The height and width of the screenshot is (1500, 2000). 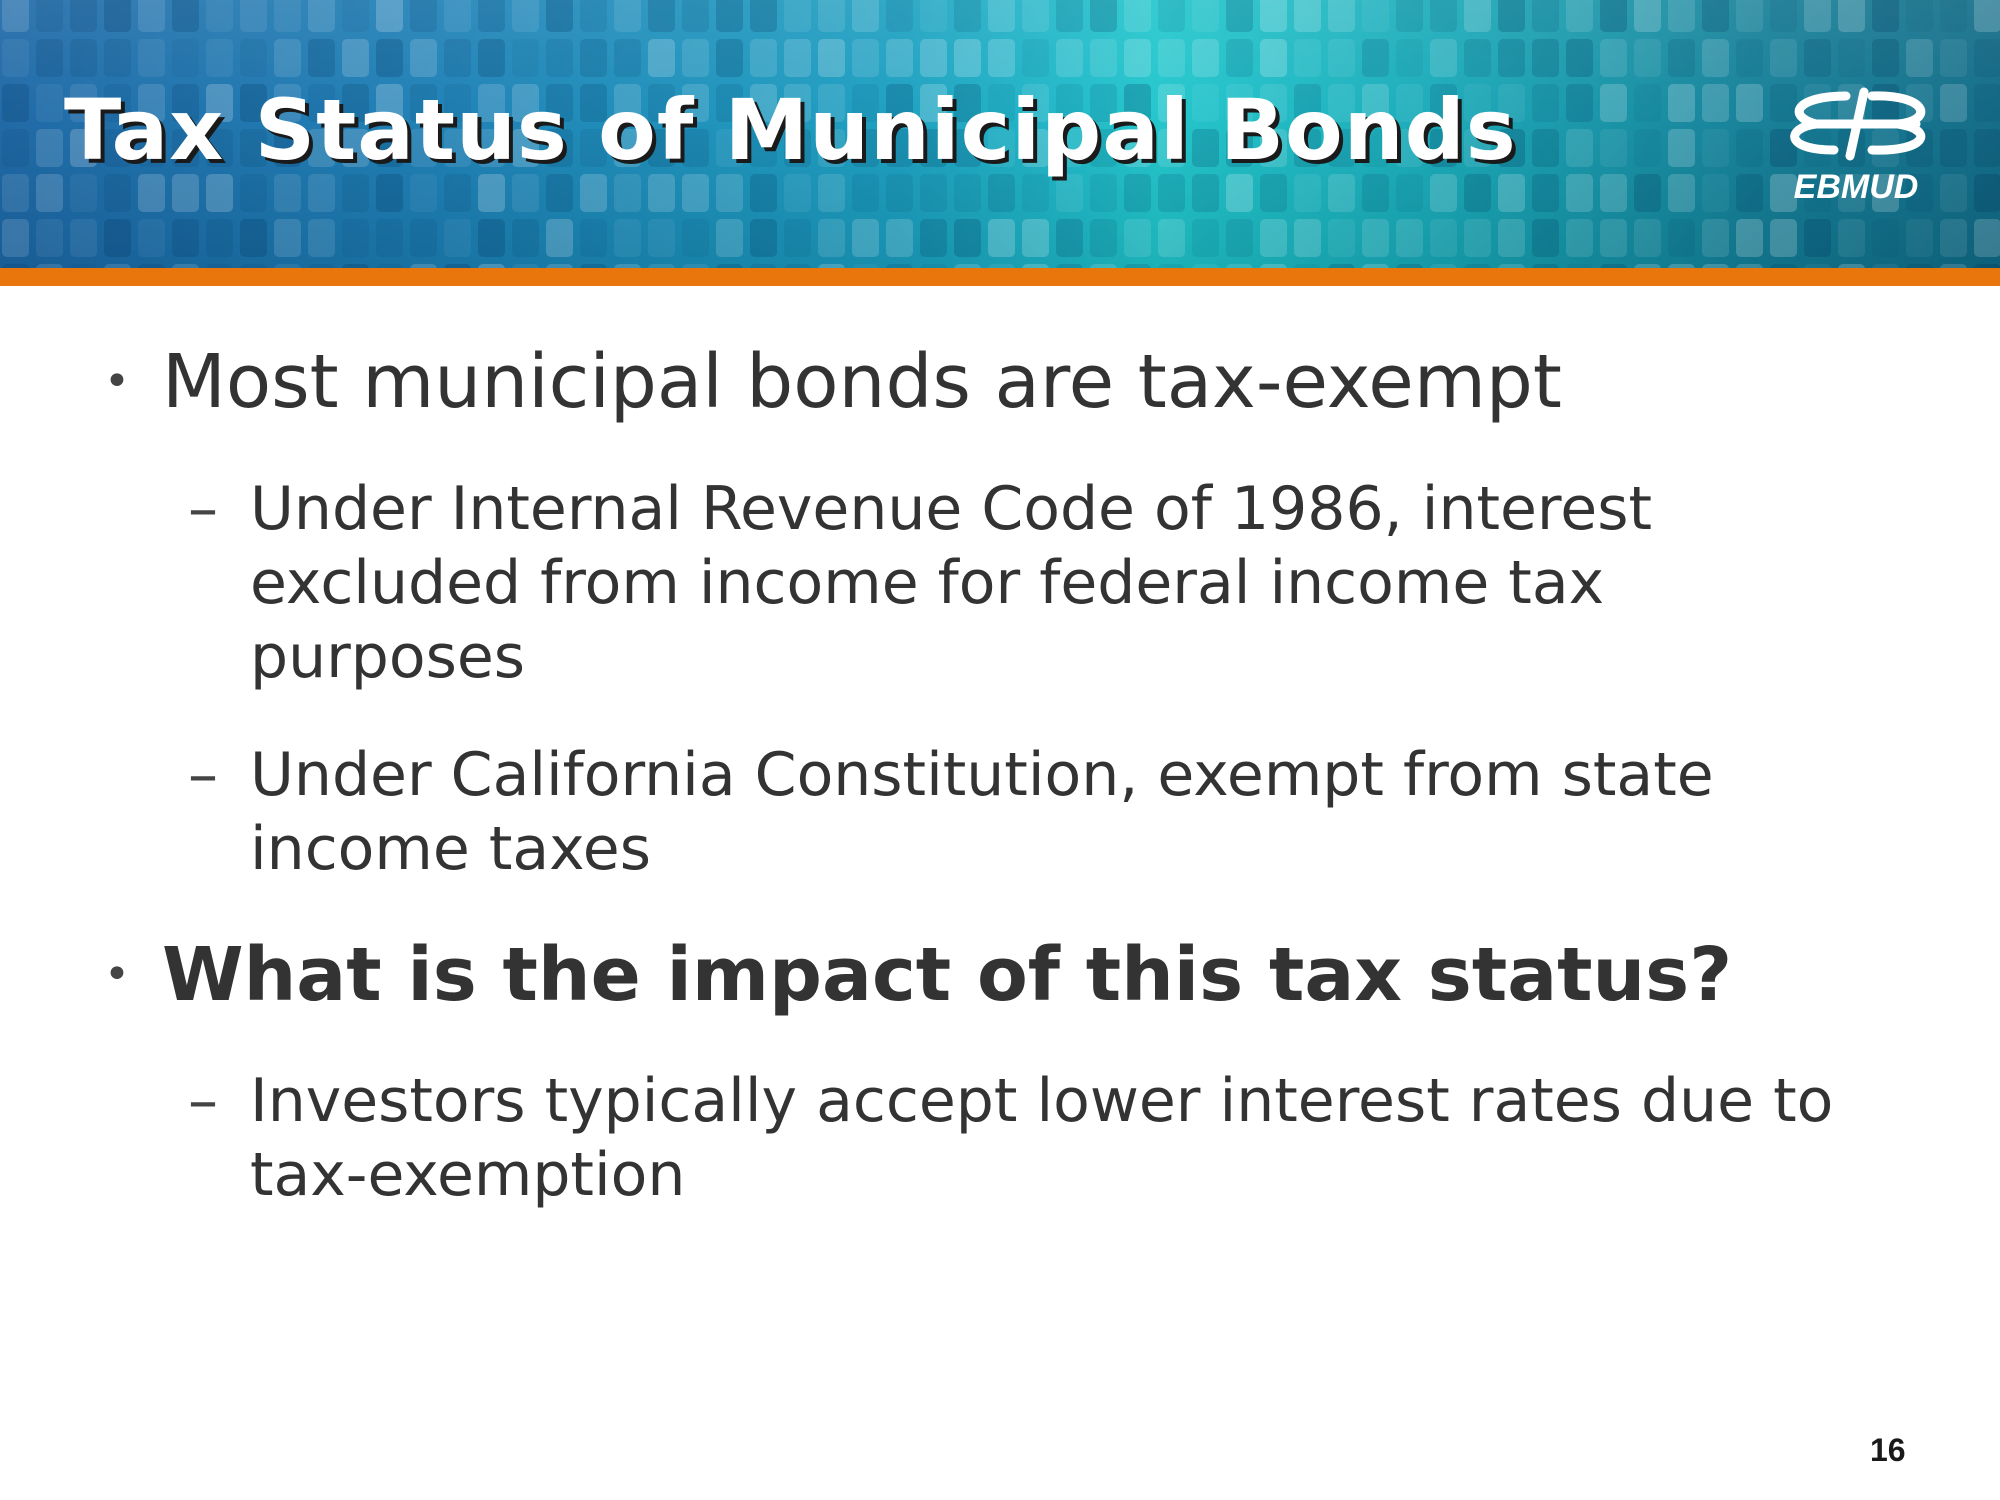 What do you see at coordinates (862, 382) in the screenshot?
I see `bullet-1-text: Most municipal bonds are tax-exempt` at bounding box center [862, 382].